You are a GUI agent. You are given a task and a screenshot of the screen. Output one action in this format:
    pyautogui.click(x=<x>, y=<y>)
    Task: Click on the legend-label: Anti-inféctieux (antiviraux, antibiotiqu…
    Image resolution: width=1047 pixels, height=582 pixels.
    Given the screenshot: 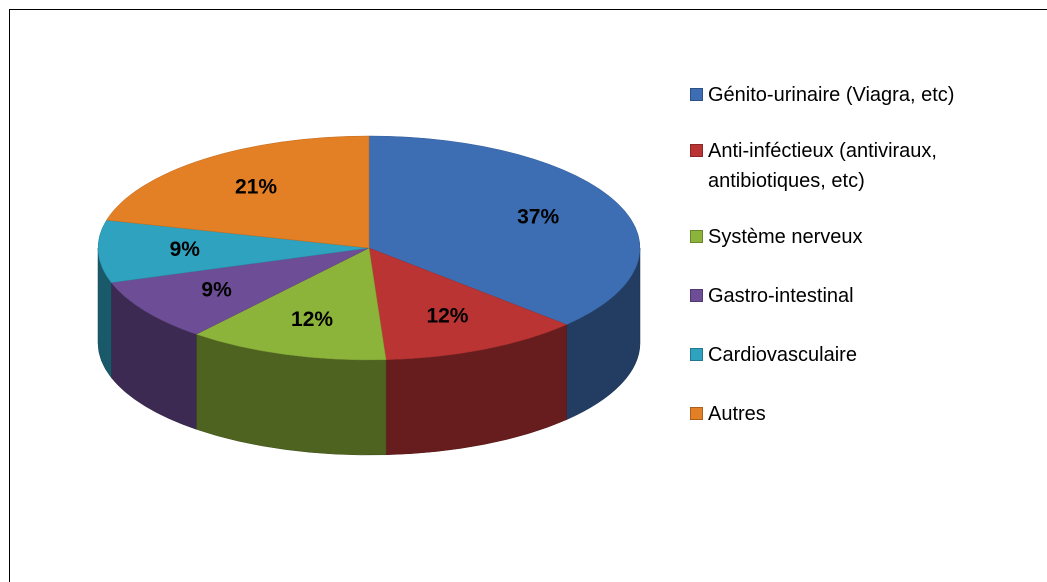 What is the action you would take?
    pyautogui.click(x=822, y=166)
    